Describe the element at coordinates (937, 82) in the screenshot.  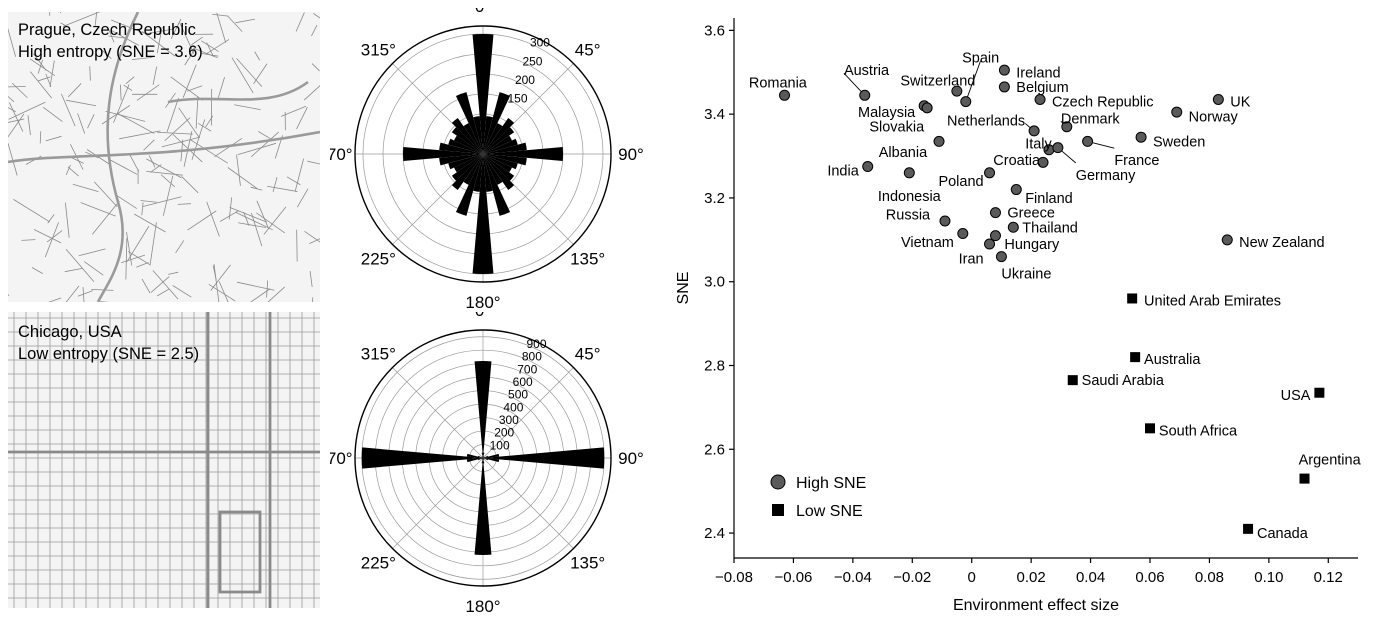
I see `point-label: Switzerland` at that location.